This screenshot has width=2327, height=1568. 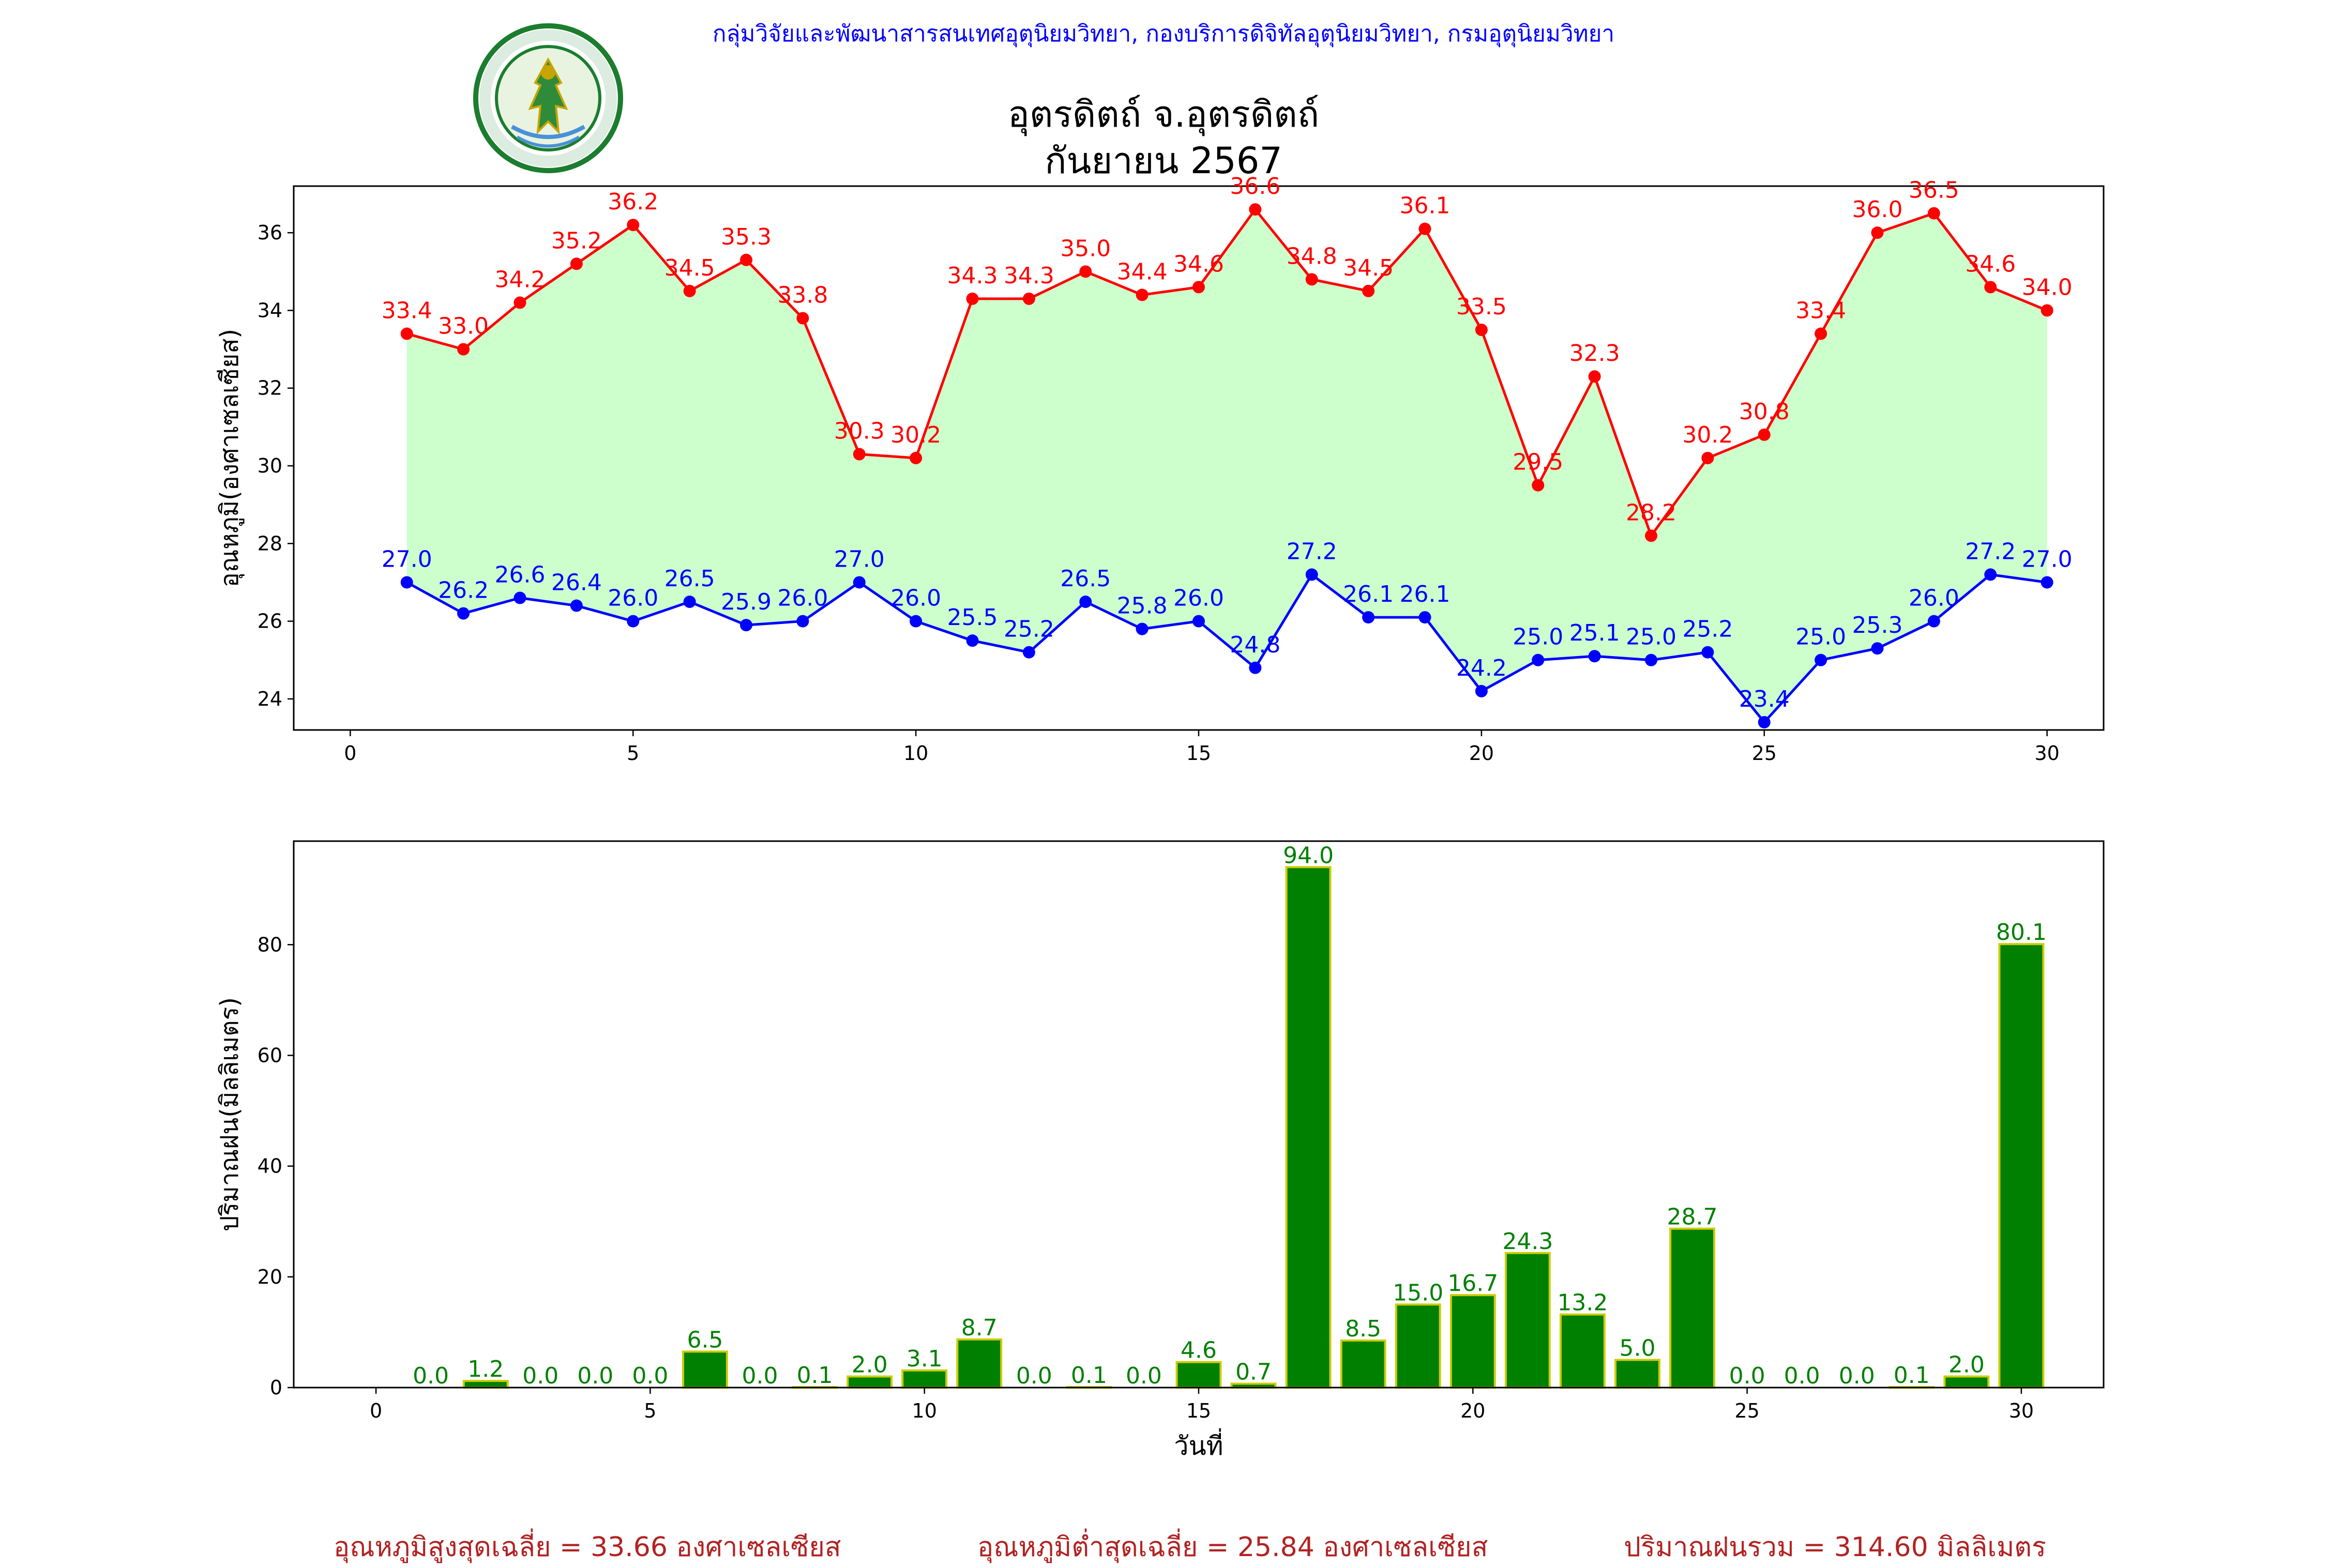 What do you see at coordinates (1418, 1293) in the screenshot?
I see `rainfall-bar-label: 15.0` at bounding box center [1418, 1293].